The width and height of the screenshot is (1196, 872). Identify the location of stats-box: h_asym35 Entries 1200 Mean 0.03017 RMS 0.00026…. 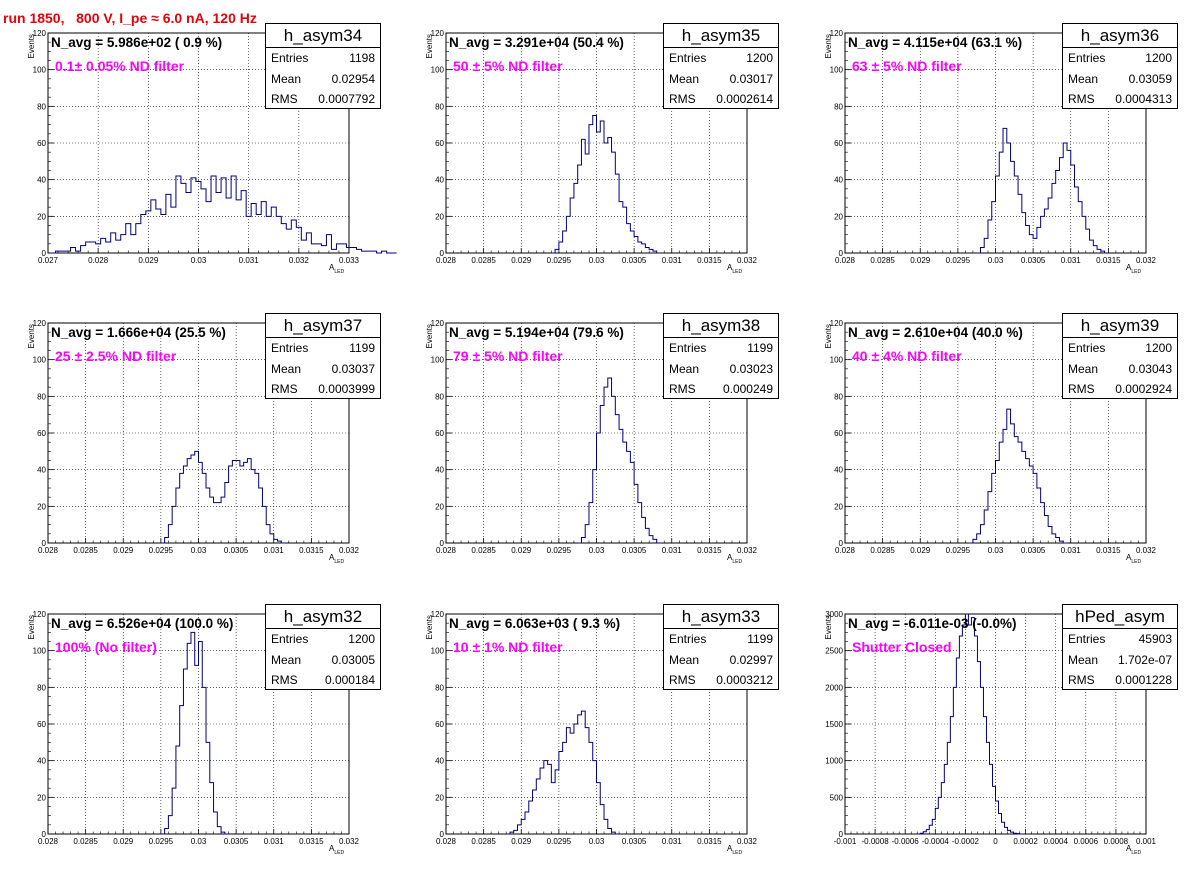
(721, 66).